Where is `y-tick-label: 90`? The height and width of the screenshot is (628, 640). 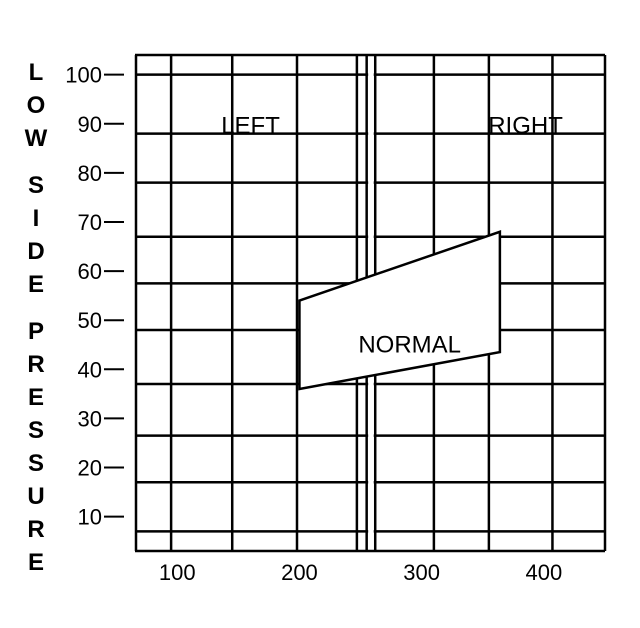 y-tick-label: 90 is located at coordinates (90, 124).